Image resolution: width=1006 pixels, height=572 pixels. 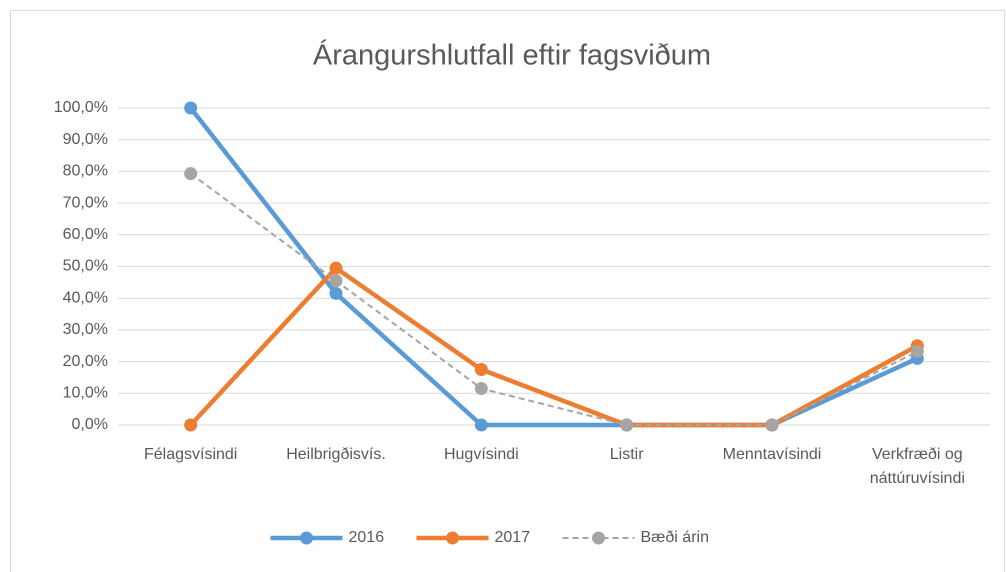 I want to click on x-tick-label: Verkfræði og náttúruvísindi, so click(x=917, y=466).